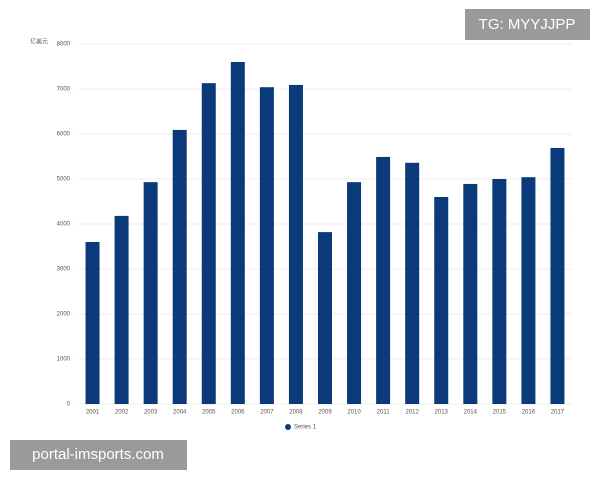 The height and width of the screenshot is (480, 600). Describe the element at coordinates (180, 413) in the screenshot. I see `x-tick-label: 2004` at that location.